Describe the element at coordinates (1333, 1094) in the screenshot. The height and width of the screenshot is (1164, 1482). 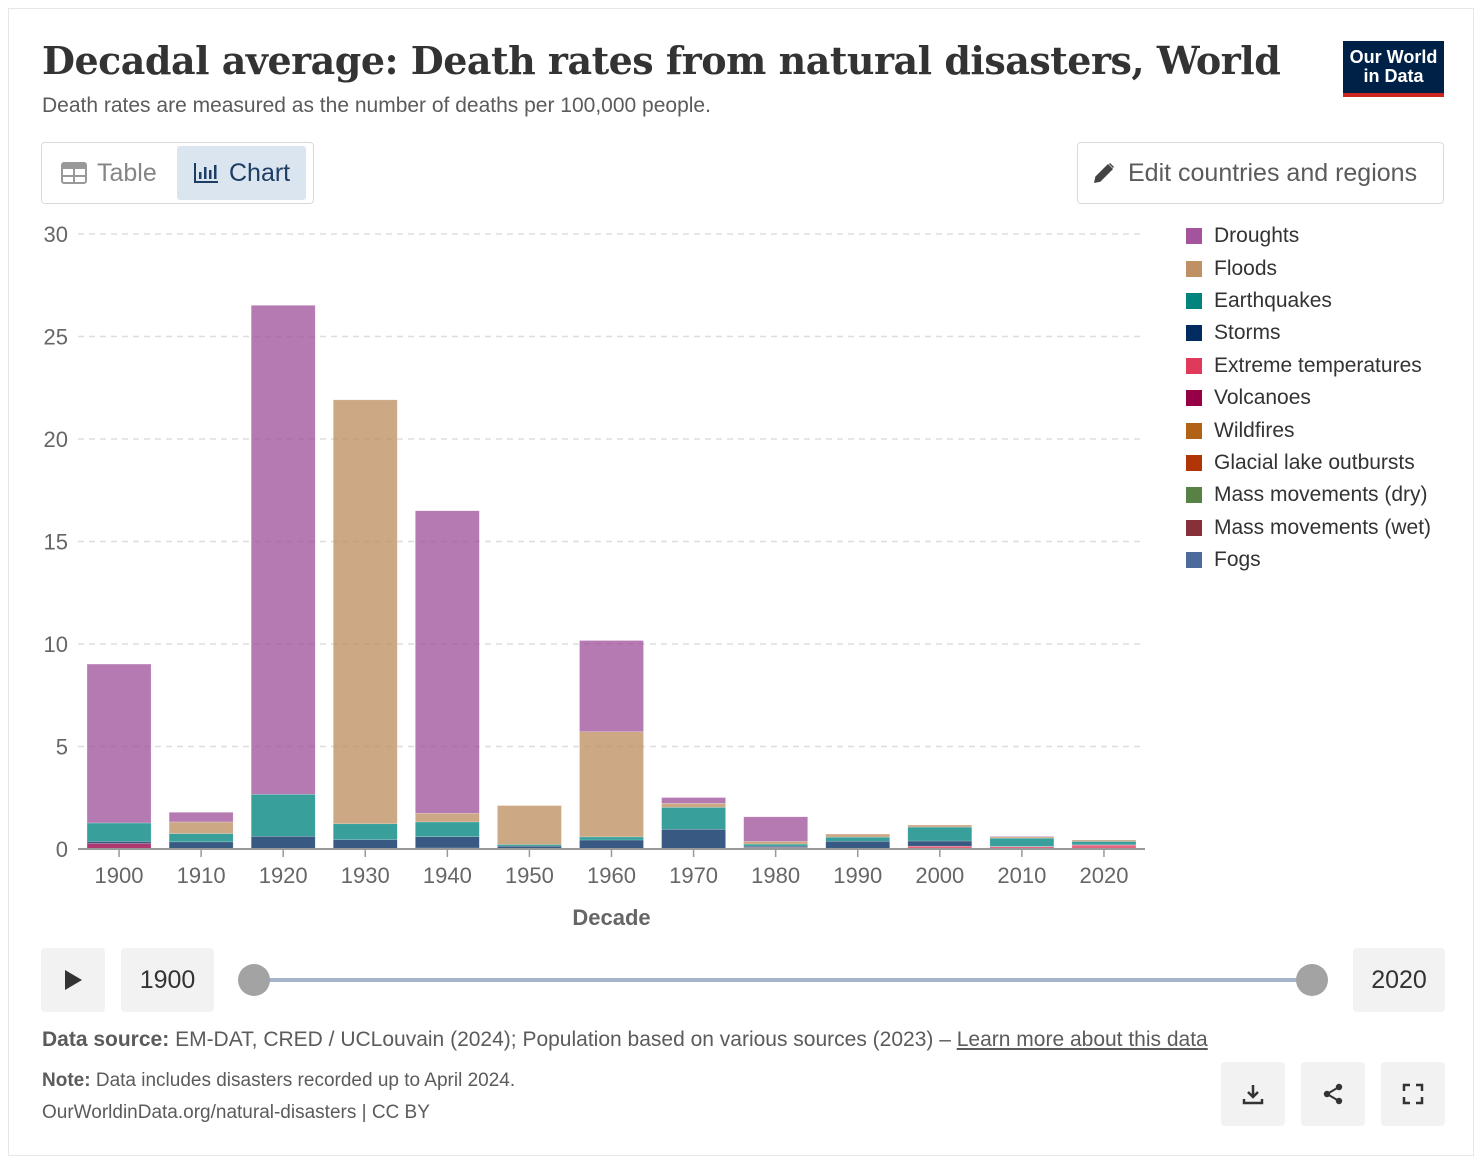
I see `share-button` at that location.